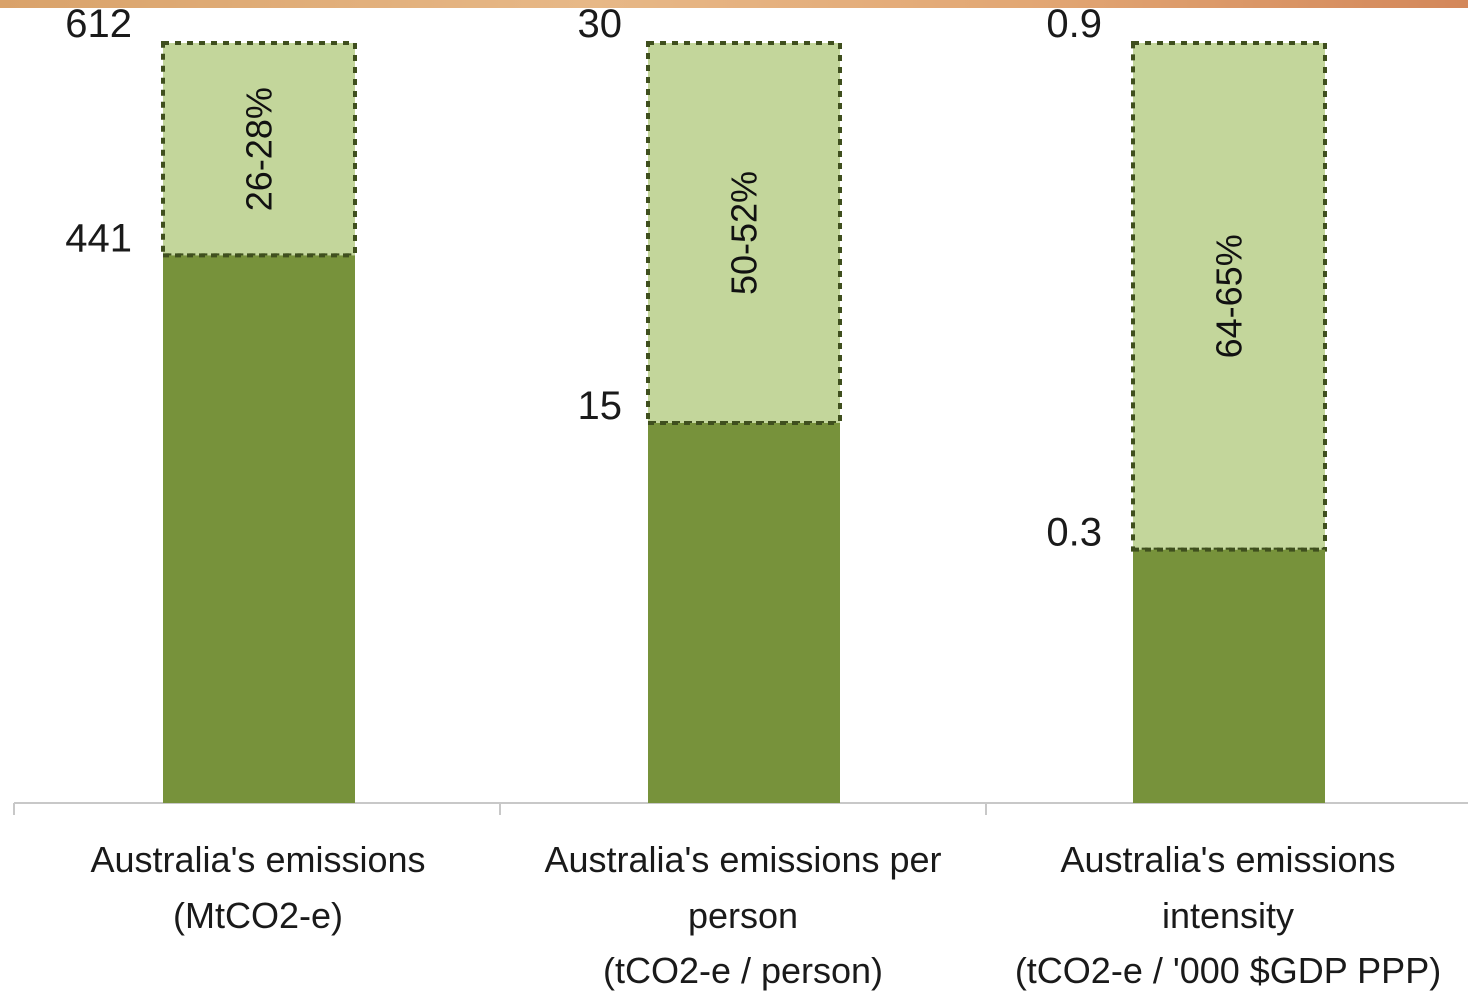 The image size is (1468, 992). What do you see at coordinates (1228, 915) in the screenshot?
I see `category-label: intensity` at bounding box center [1228, 915].